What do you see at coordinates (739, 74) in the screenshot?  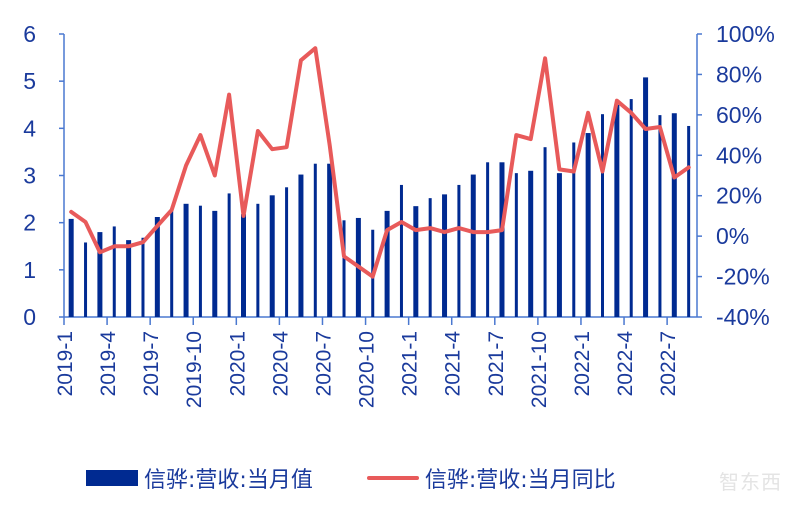 I see `right-tick-label: 80%` at bounding box center [739, 74].